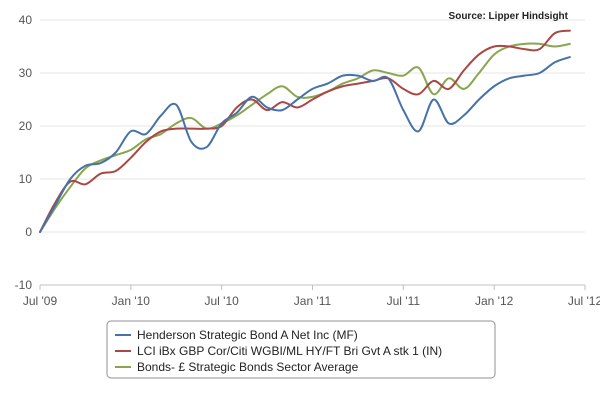 This screenshot has width=600, height=400. What do you see at coordinates (26, 179) in the screenshot?
I see `y-tick-label: 10` at bounding box center [26, 179].